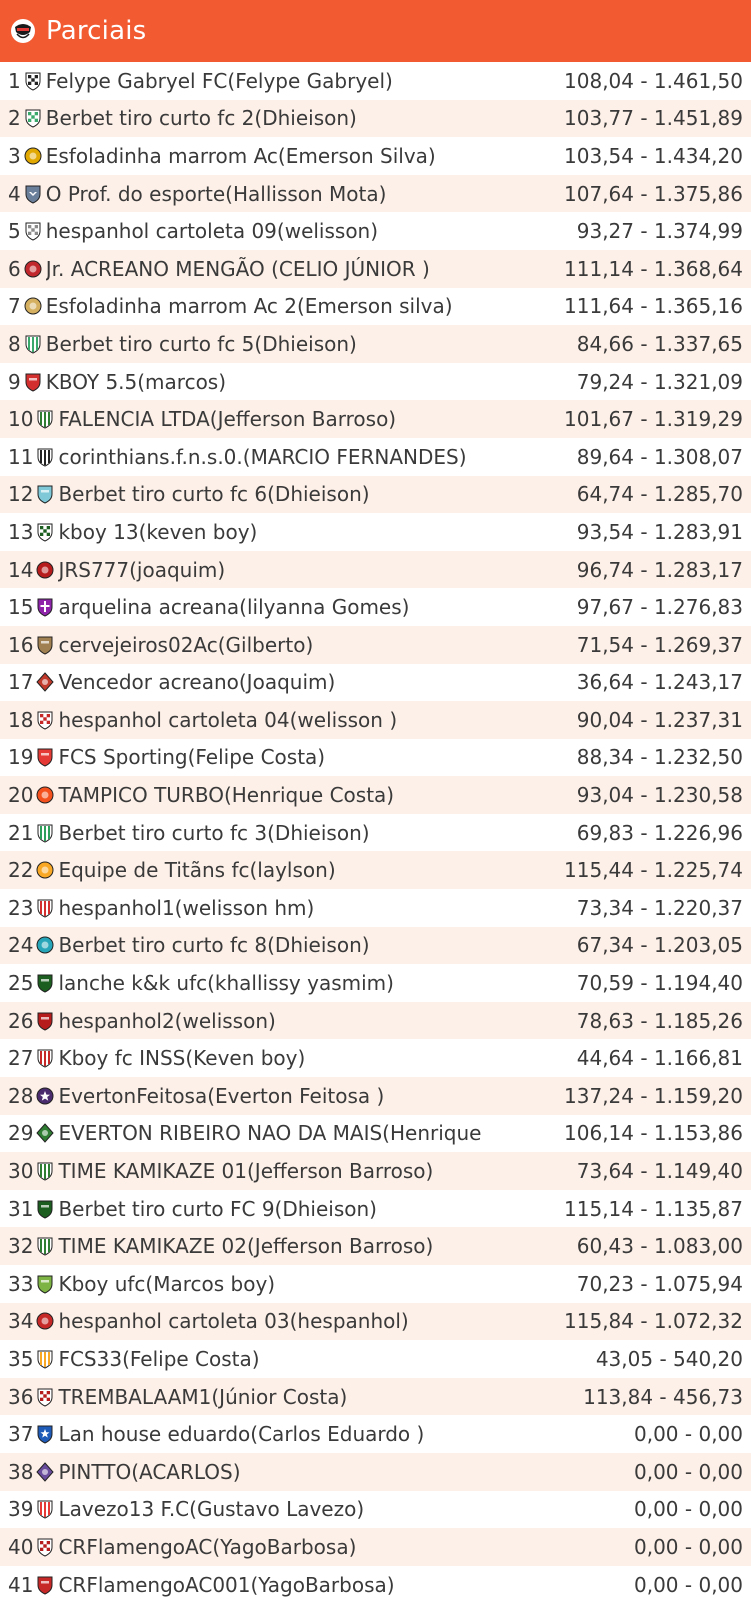 The image size is (751, 1600). What do you see at coordinates (186, 644) in the screenshot?
I see `team-name: cervejeiros02Ac(Gilberto)` at bounding box center [186, 644].